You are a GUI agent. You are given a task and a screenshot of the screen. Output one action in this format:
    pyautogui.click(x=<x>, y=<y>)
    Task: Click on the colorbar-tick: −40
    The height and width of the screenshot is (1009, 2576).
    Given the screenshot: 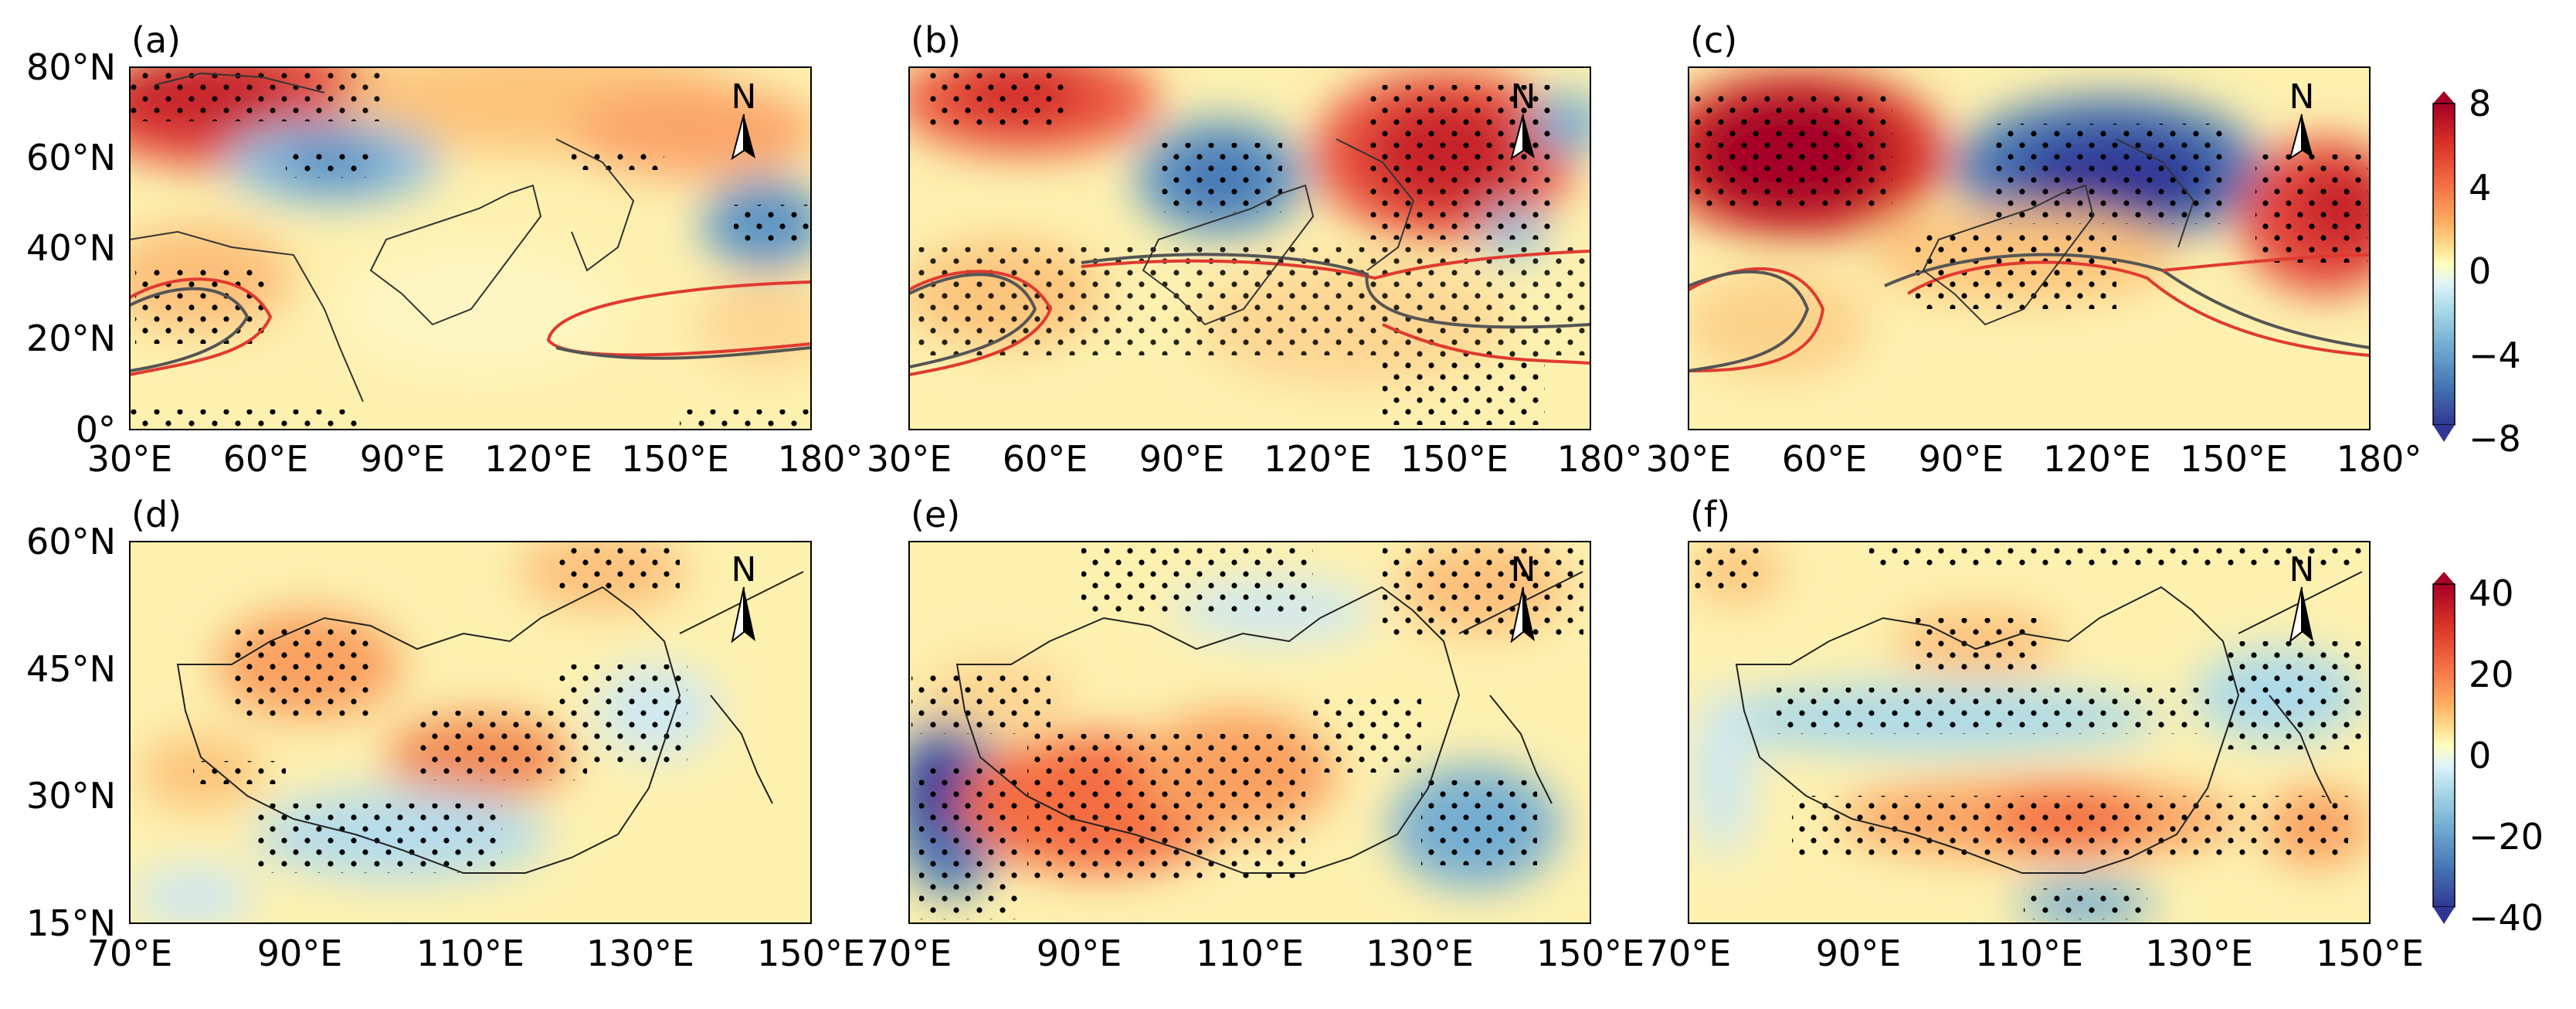 What is the action you would take?
    pyautogui.click(x=2506, y=918)
    